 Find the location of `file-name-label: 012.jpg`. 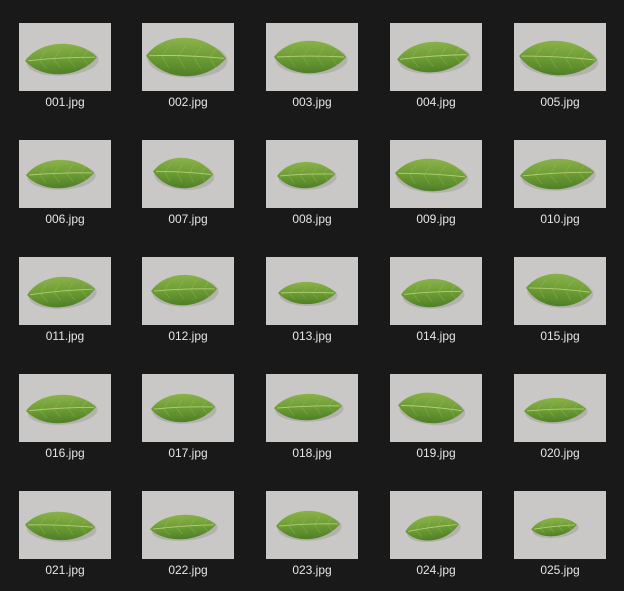

file-name-label: 012.jpg is located at coordinates (188, 336).